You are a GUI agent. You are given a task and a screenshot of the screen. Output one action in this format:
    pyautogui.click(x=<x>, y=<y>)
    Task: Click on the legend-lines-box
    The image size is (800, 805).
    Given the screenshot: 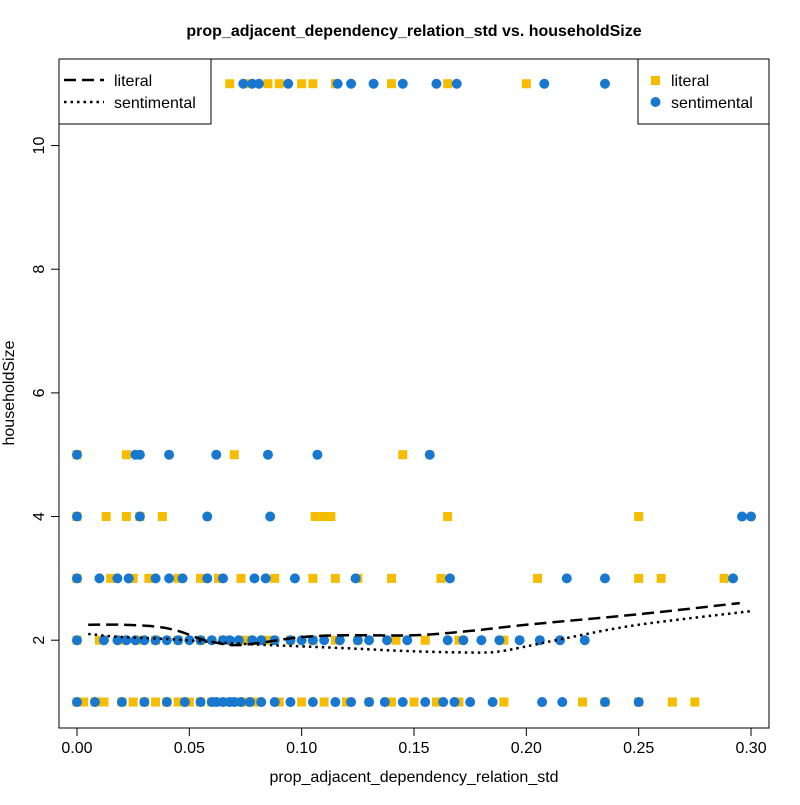 What is the action you would take?
    pyautogui.click(x=135, y=91)
    